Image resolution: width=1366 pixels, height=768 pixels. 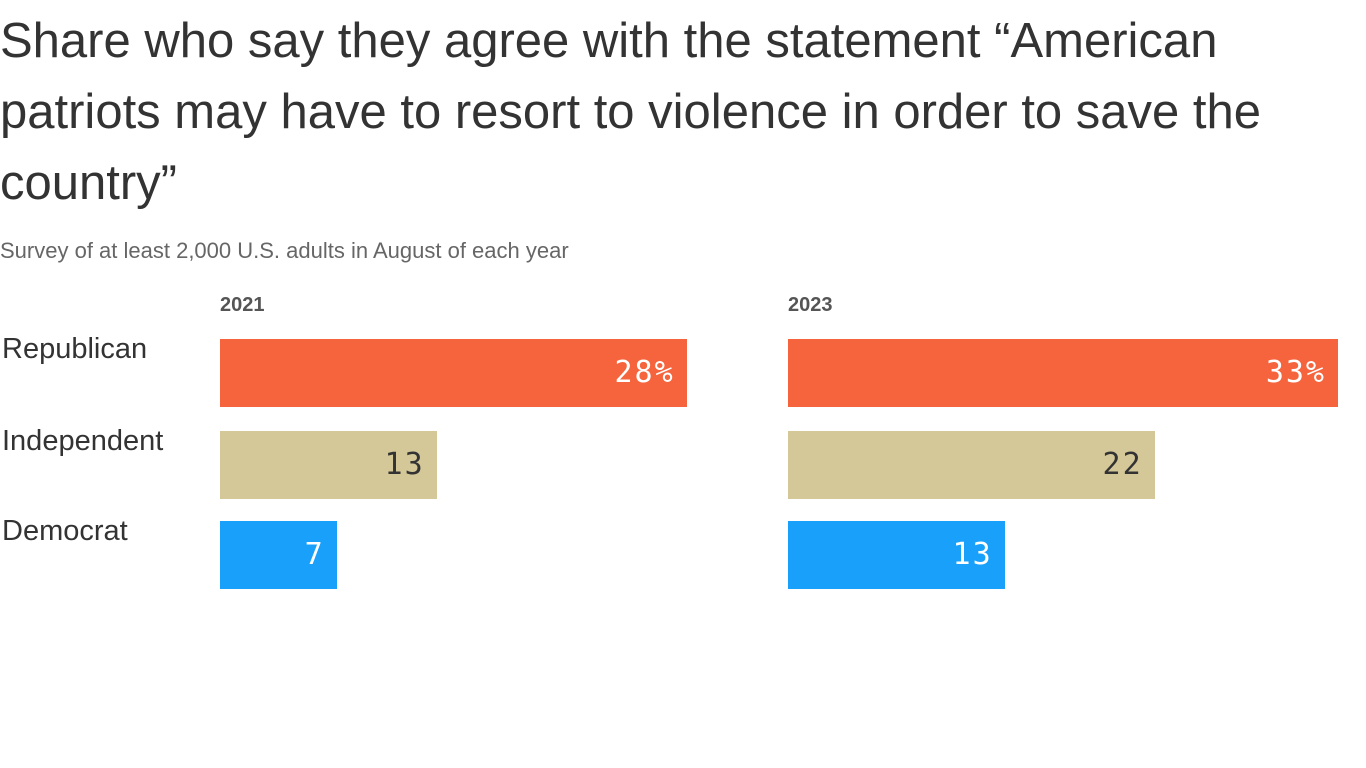 I want to click on category-label: Republican, so click(x=75, y=349).